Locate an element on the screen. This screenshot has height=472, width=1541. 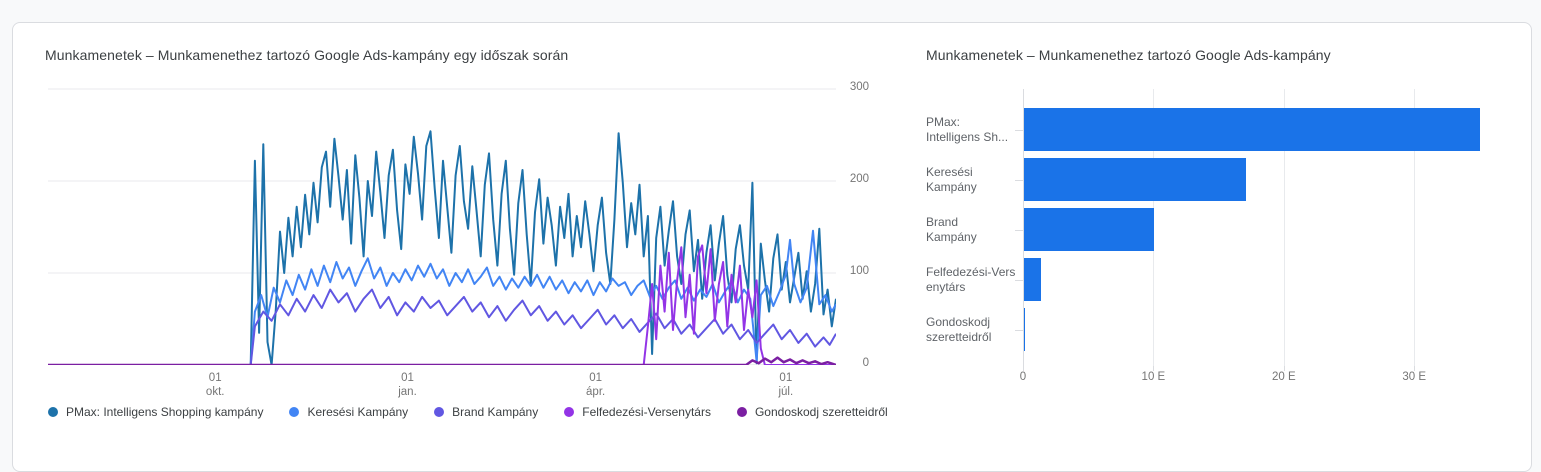
bar-x-tick-label: 0 is located at coordinates (1023, 377).